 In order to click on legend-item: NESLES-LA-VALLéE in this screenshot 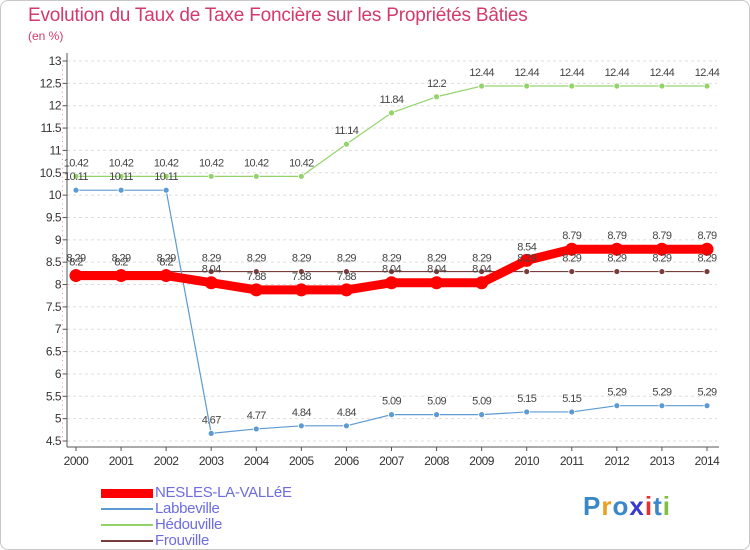, I will do `click(196, 493)`.